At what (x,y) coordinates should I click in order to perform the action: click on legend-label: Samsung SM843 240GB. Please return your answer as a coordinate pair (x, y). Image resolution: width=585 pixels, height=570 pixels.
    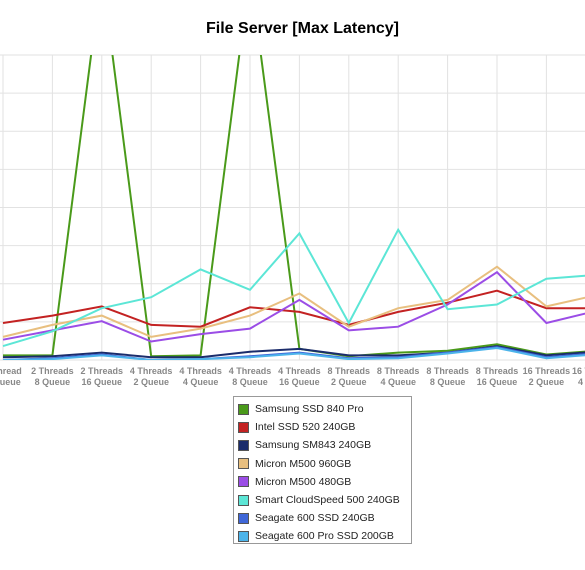
    Looking at the image, I should click on (313, 445).